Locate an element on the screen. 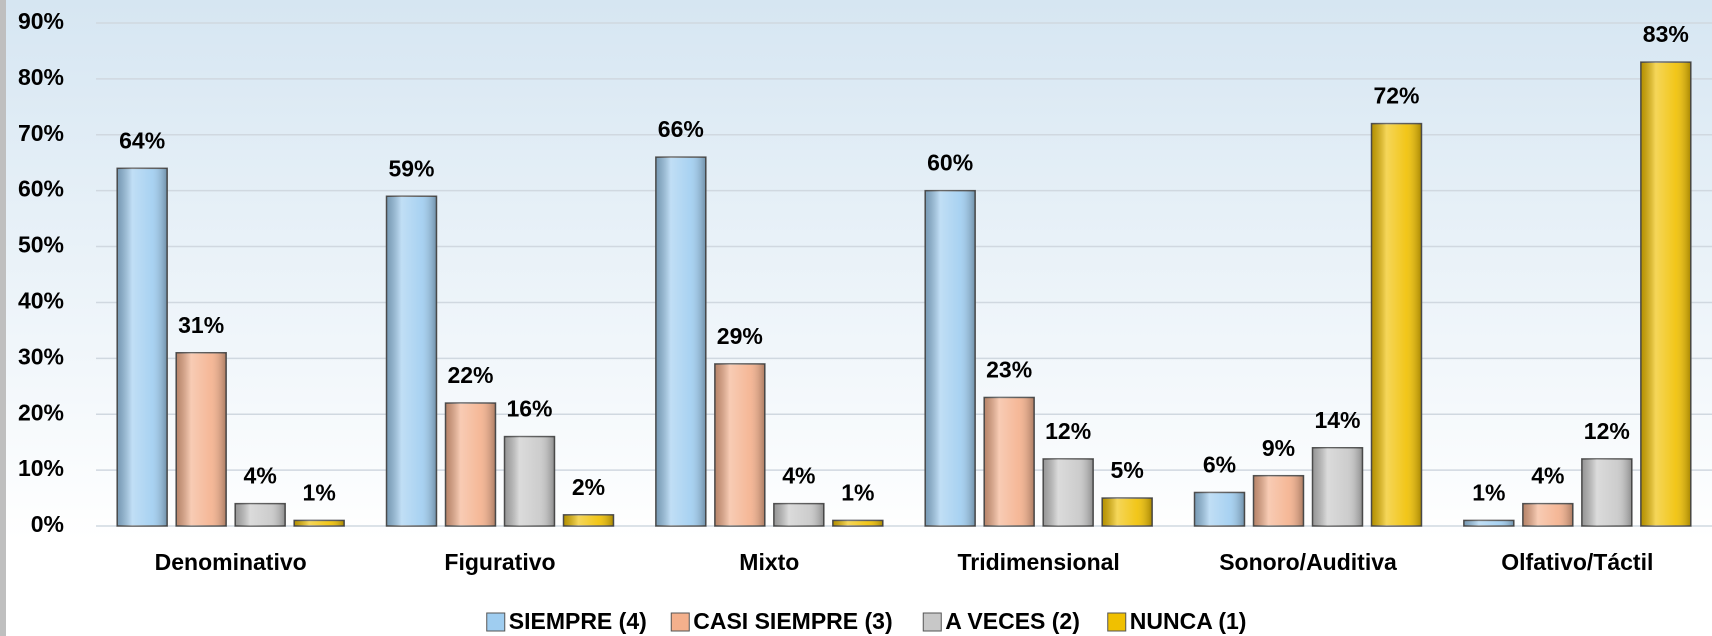 The width and height of the screenshot is (1712, 636). value-label: 9% is located at coordinates (1278, 448).